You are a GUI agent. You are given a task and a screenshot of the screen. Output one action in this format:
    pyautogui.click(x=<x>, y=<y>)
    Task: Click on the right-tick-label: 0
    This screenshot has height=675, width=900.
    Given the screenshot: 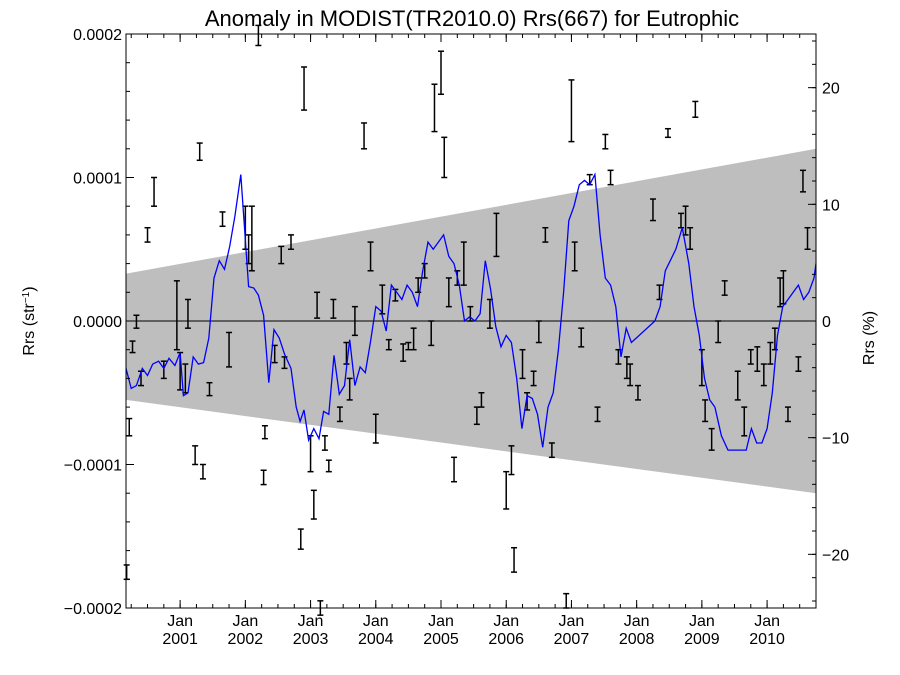 What is the action you would take?
    pyautogui.click(x=826, y=322)
    